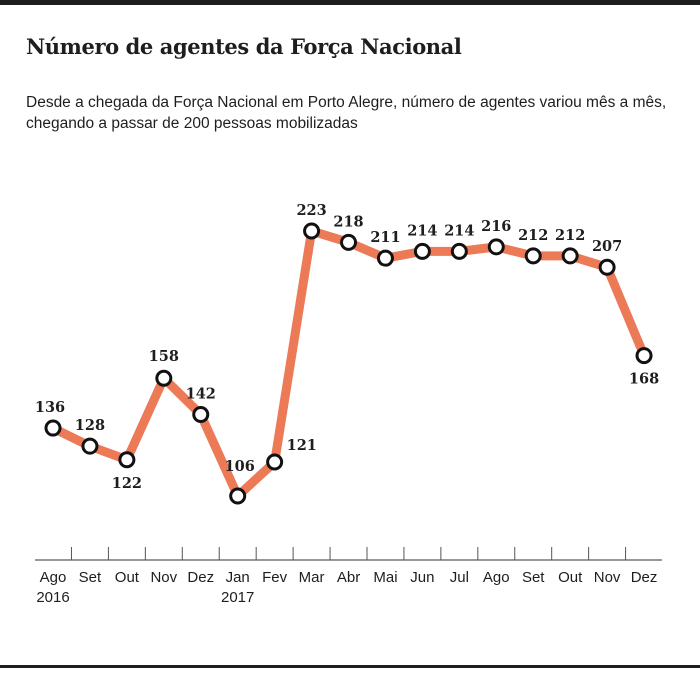 The height and width of the screenshot is (685, 700). Describe the element at coordinates (52, 597) in the screenshot. I see `x-year-label: 2016` at that location.